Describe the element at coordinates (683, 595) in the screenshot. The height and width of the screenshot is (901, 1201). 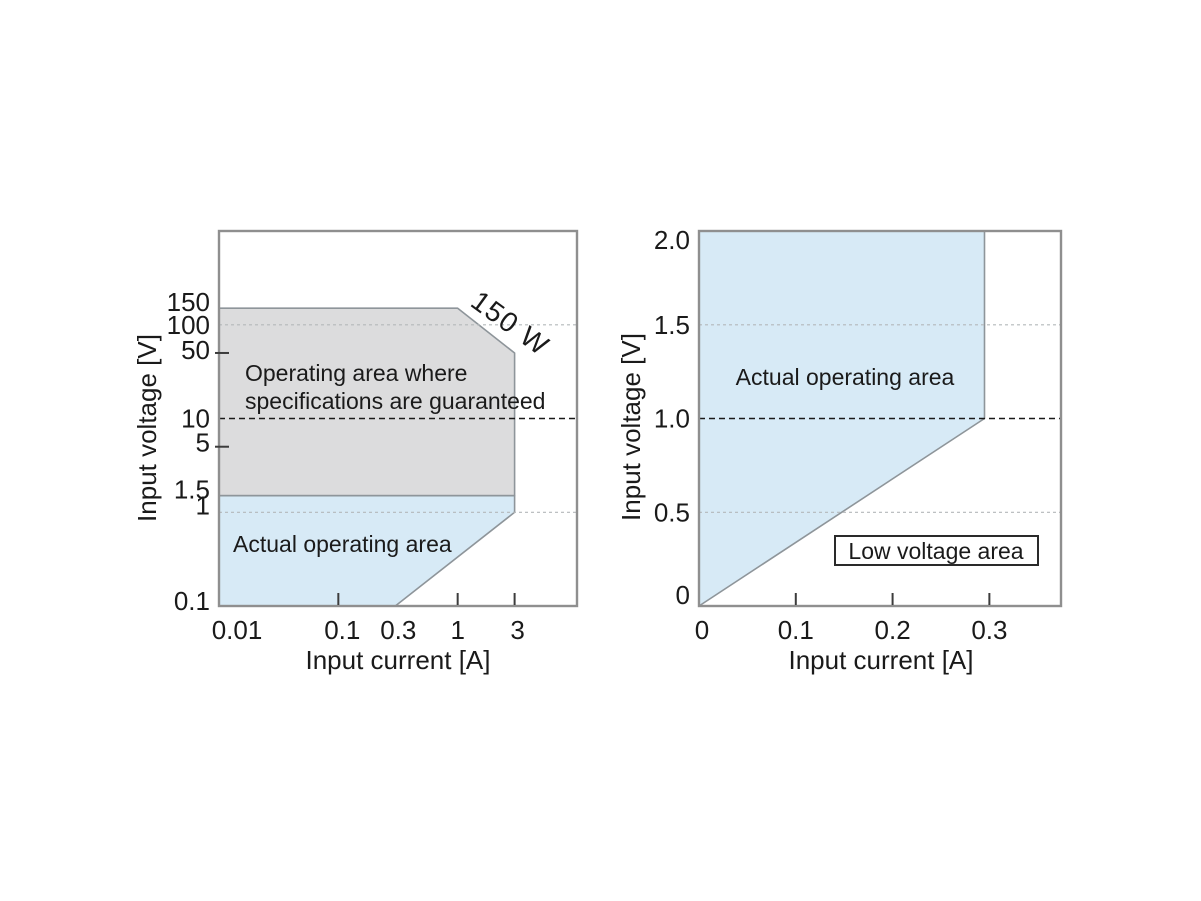
I see `y-tick-label: 0` at that location.